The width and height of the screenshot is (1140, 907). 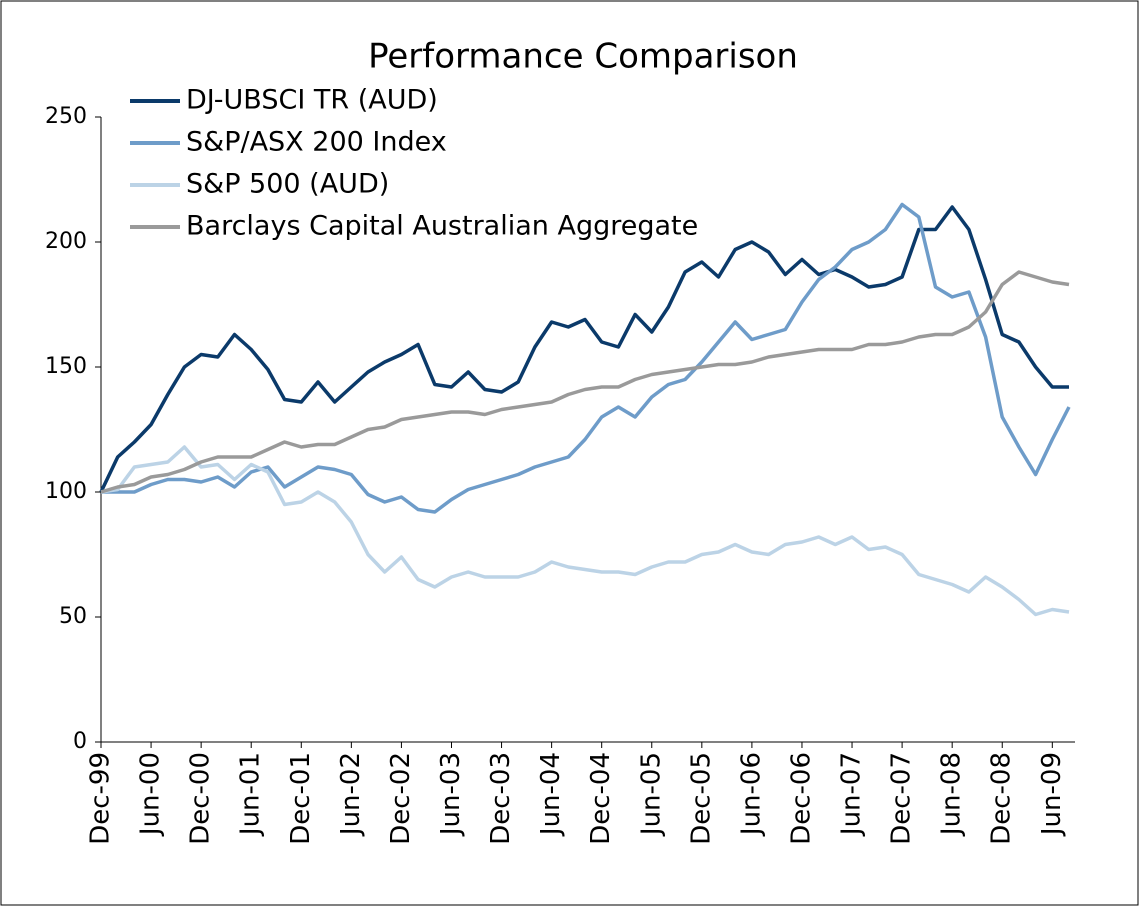 I want to click on x-tick-label: Jun-08, so click(x=952, y=794).